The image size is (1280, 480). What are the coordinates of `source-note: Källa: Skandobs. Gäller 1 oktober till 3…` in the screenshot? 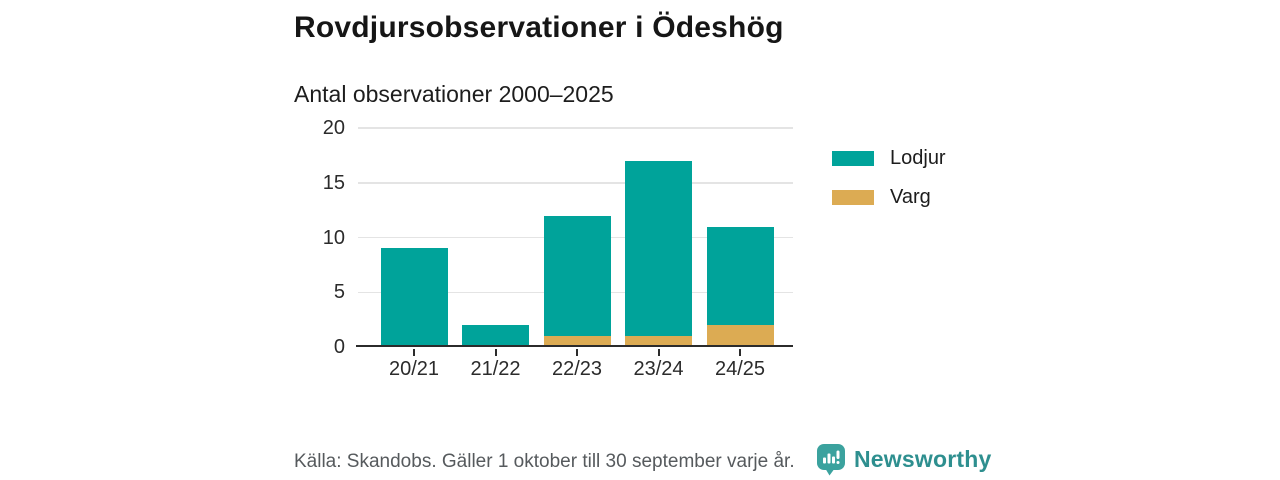 It's located at (544, 461).